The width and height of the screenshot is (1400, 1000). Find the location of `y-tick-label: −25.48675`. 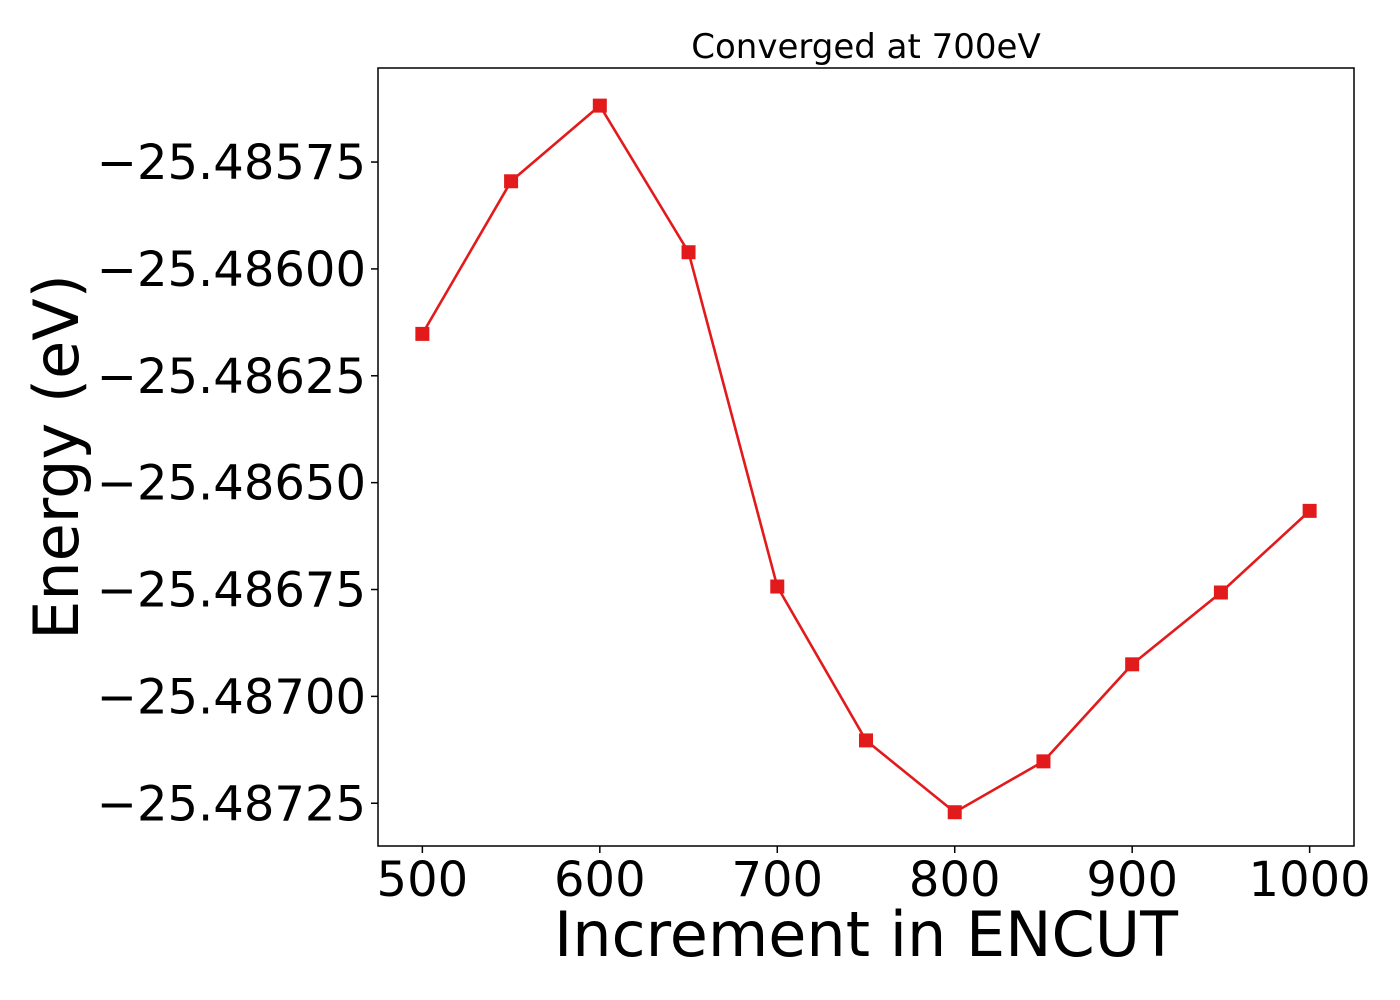

y-tick-label: −25.48675 is located at coordinates (231, 591).